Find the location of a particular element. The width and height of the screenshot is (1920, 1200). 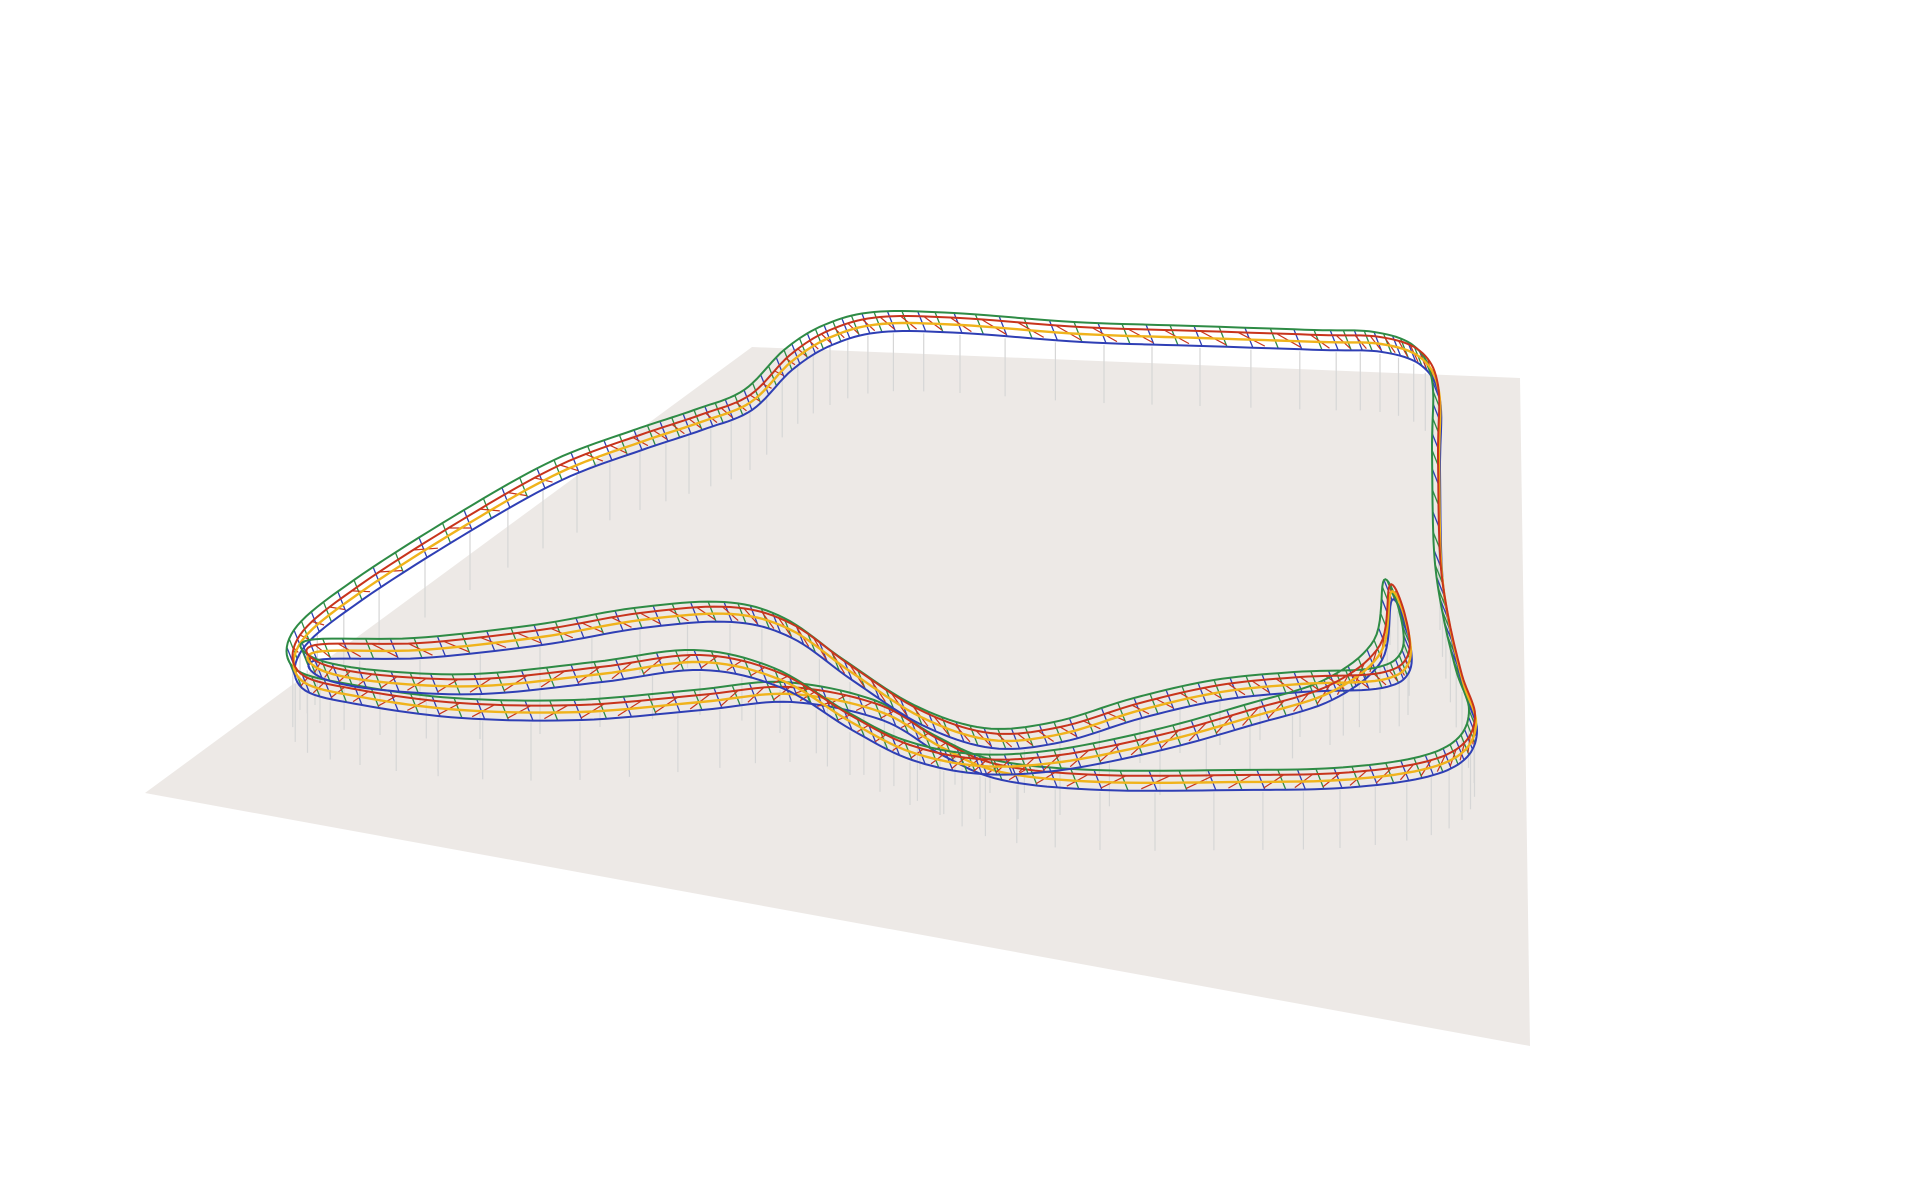

inner-swoop-lower-rail is located at coordinates (860, 687).